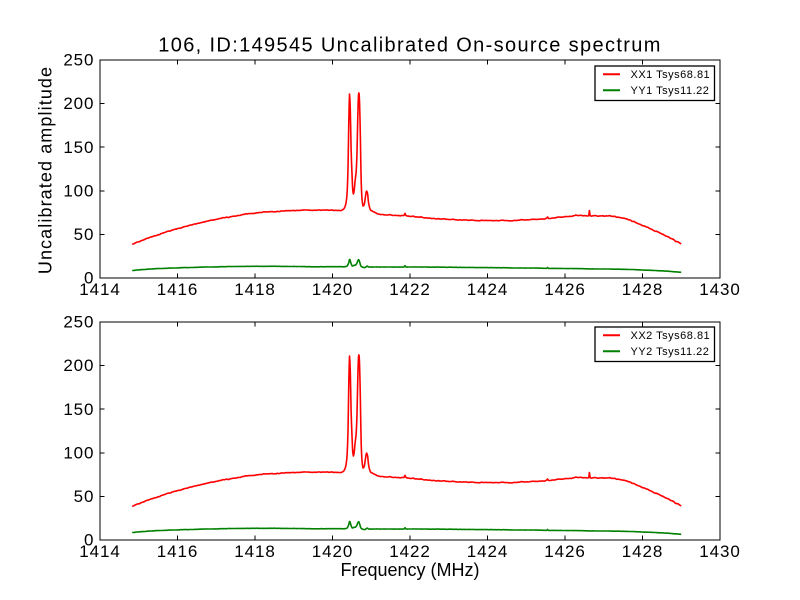  I want to click on svg-text: XX2 Tsys68.81, so click(671, 336).